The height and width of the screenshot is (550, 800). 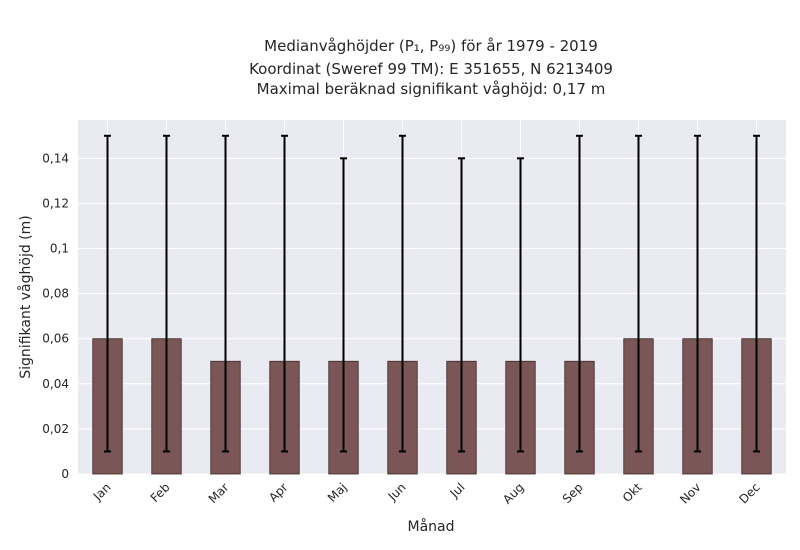 I want to click on y-tick-label: 0,02, so click(x=55, y=429).